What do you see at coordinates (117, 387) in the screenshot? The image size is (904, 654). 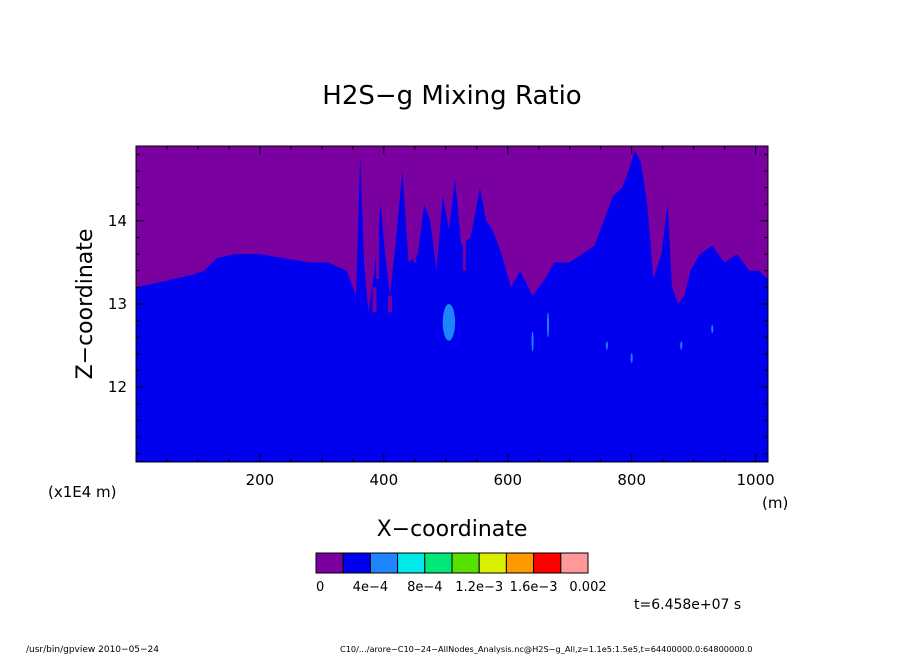 I see `y-tick-label: 12` at bounding box center [117, 387].